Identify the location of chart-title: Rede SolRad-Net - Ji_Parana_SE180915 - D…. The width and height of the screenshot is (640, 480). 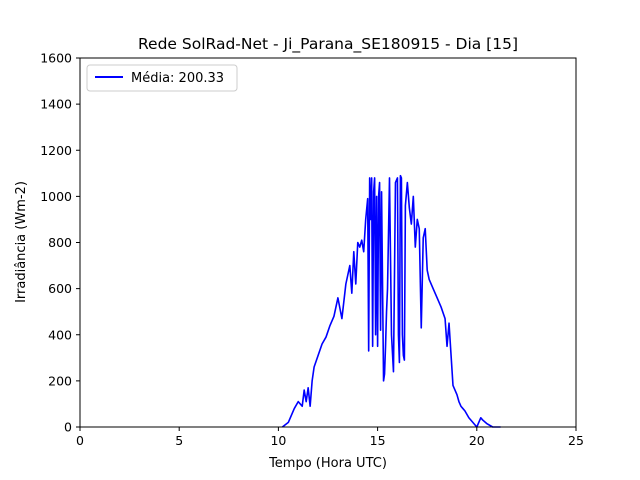
(328, 44).